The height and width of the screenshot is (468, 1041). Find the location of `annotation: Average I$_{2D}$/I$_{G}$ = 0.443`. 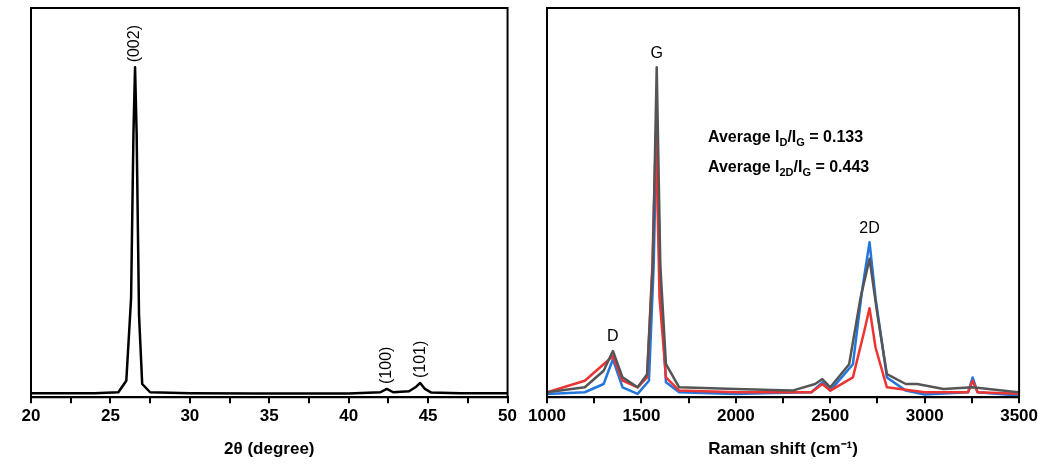

annotation: Average I$_{2D}$/I$_{G}$ = 0.443 is located at coordinates (789, 168).